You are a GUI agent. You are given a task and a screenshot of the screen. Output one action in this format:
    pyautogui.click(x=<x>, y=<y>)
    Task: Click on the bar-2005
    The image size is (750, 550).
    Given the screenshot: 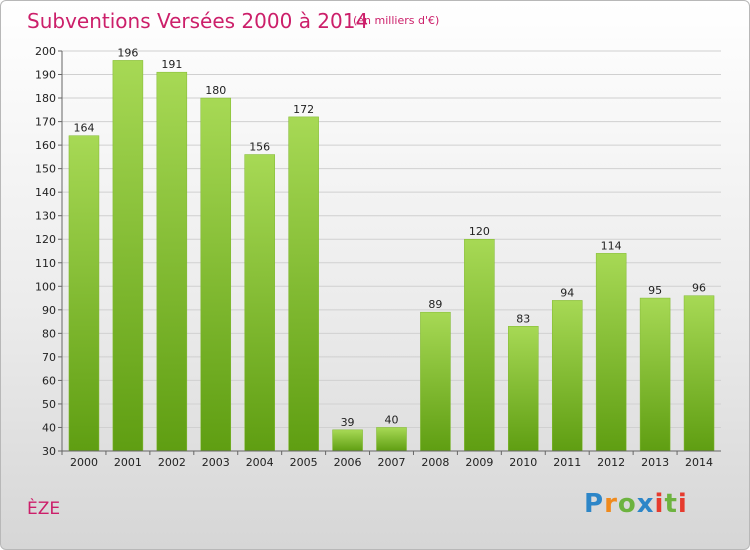 What is the action you would take?
    pyautogui.click(x=303, y=284)
    